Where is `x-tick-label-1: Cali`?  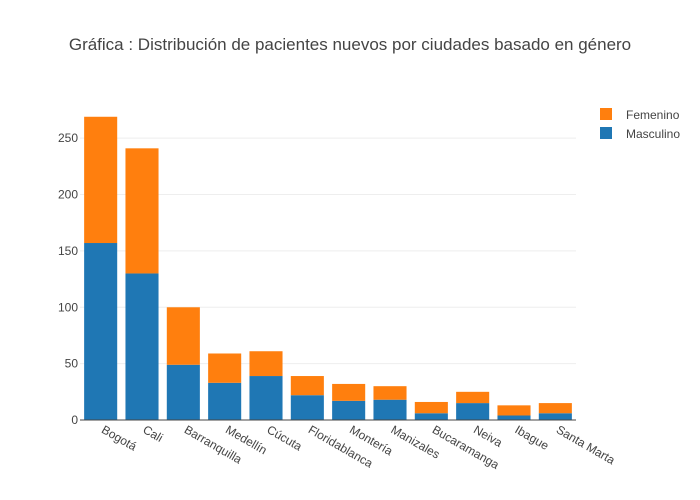 x-tick-label-1: Cali is located at coordinates (153, 433).